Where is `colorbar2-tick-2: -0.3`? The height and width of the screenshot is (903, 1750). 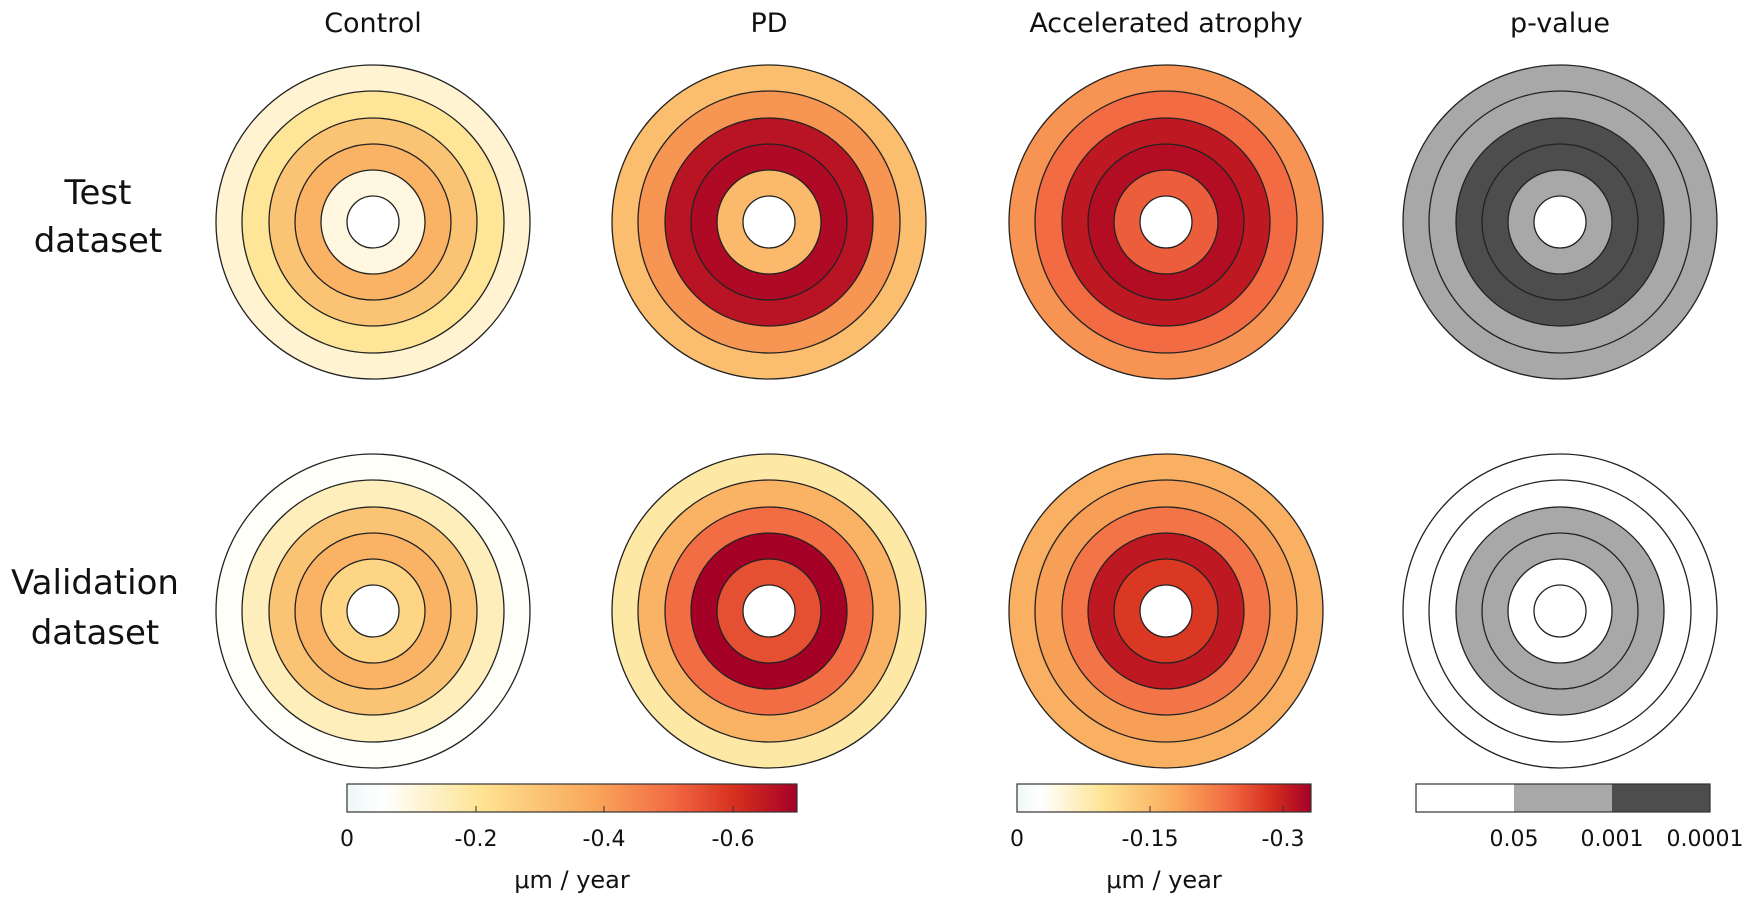 colorbar2-tick-2: -0.3 is located at coordinates (1283, 839).